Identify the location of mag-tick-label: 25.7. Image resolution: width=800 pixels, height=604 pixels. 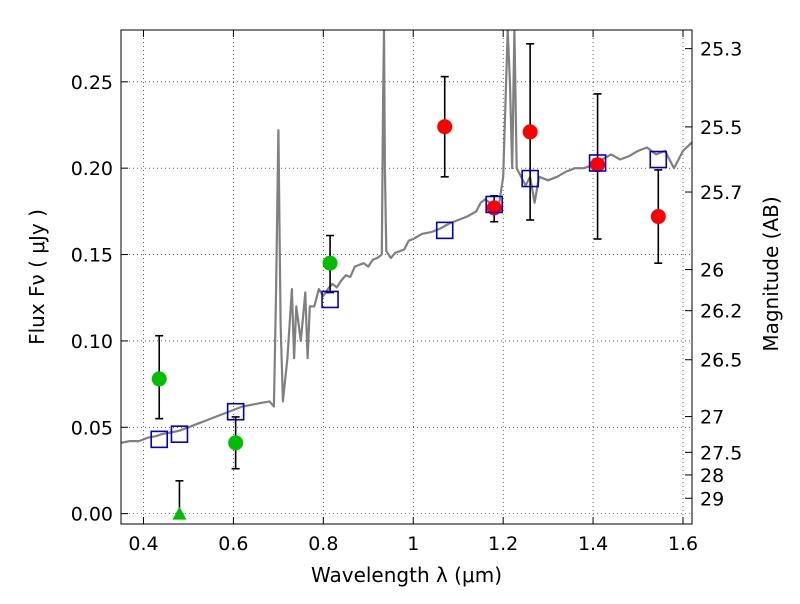
(721, 193).